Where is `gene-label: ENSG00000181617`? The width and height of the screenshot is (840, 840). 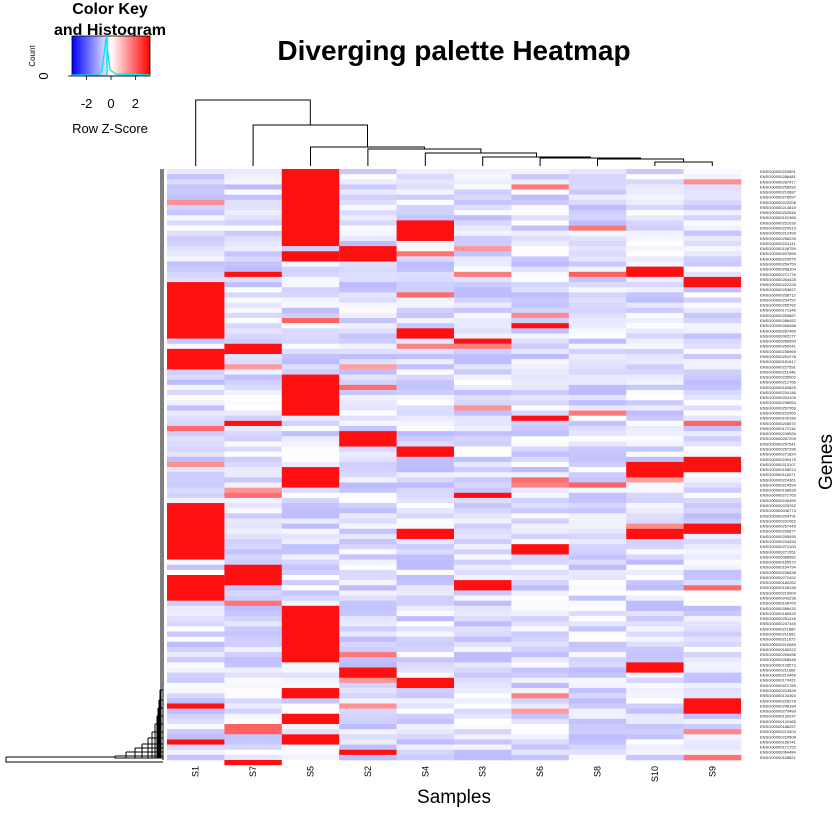 gene-label: ENSG00000181617 is located at coordinates (778, 361).